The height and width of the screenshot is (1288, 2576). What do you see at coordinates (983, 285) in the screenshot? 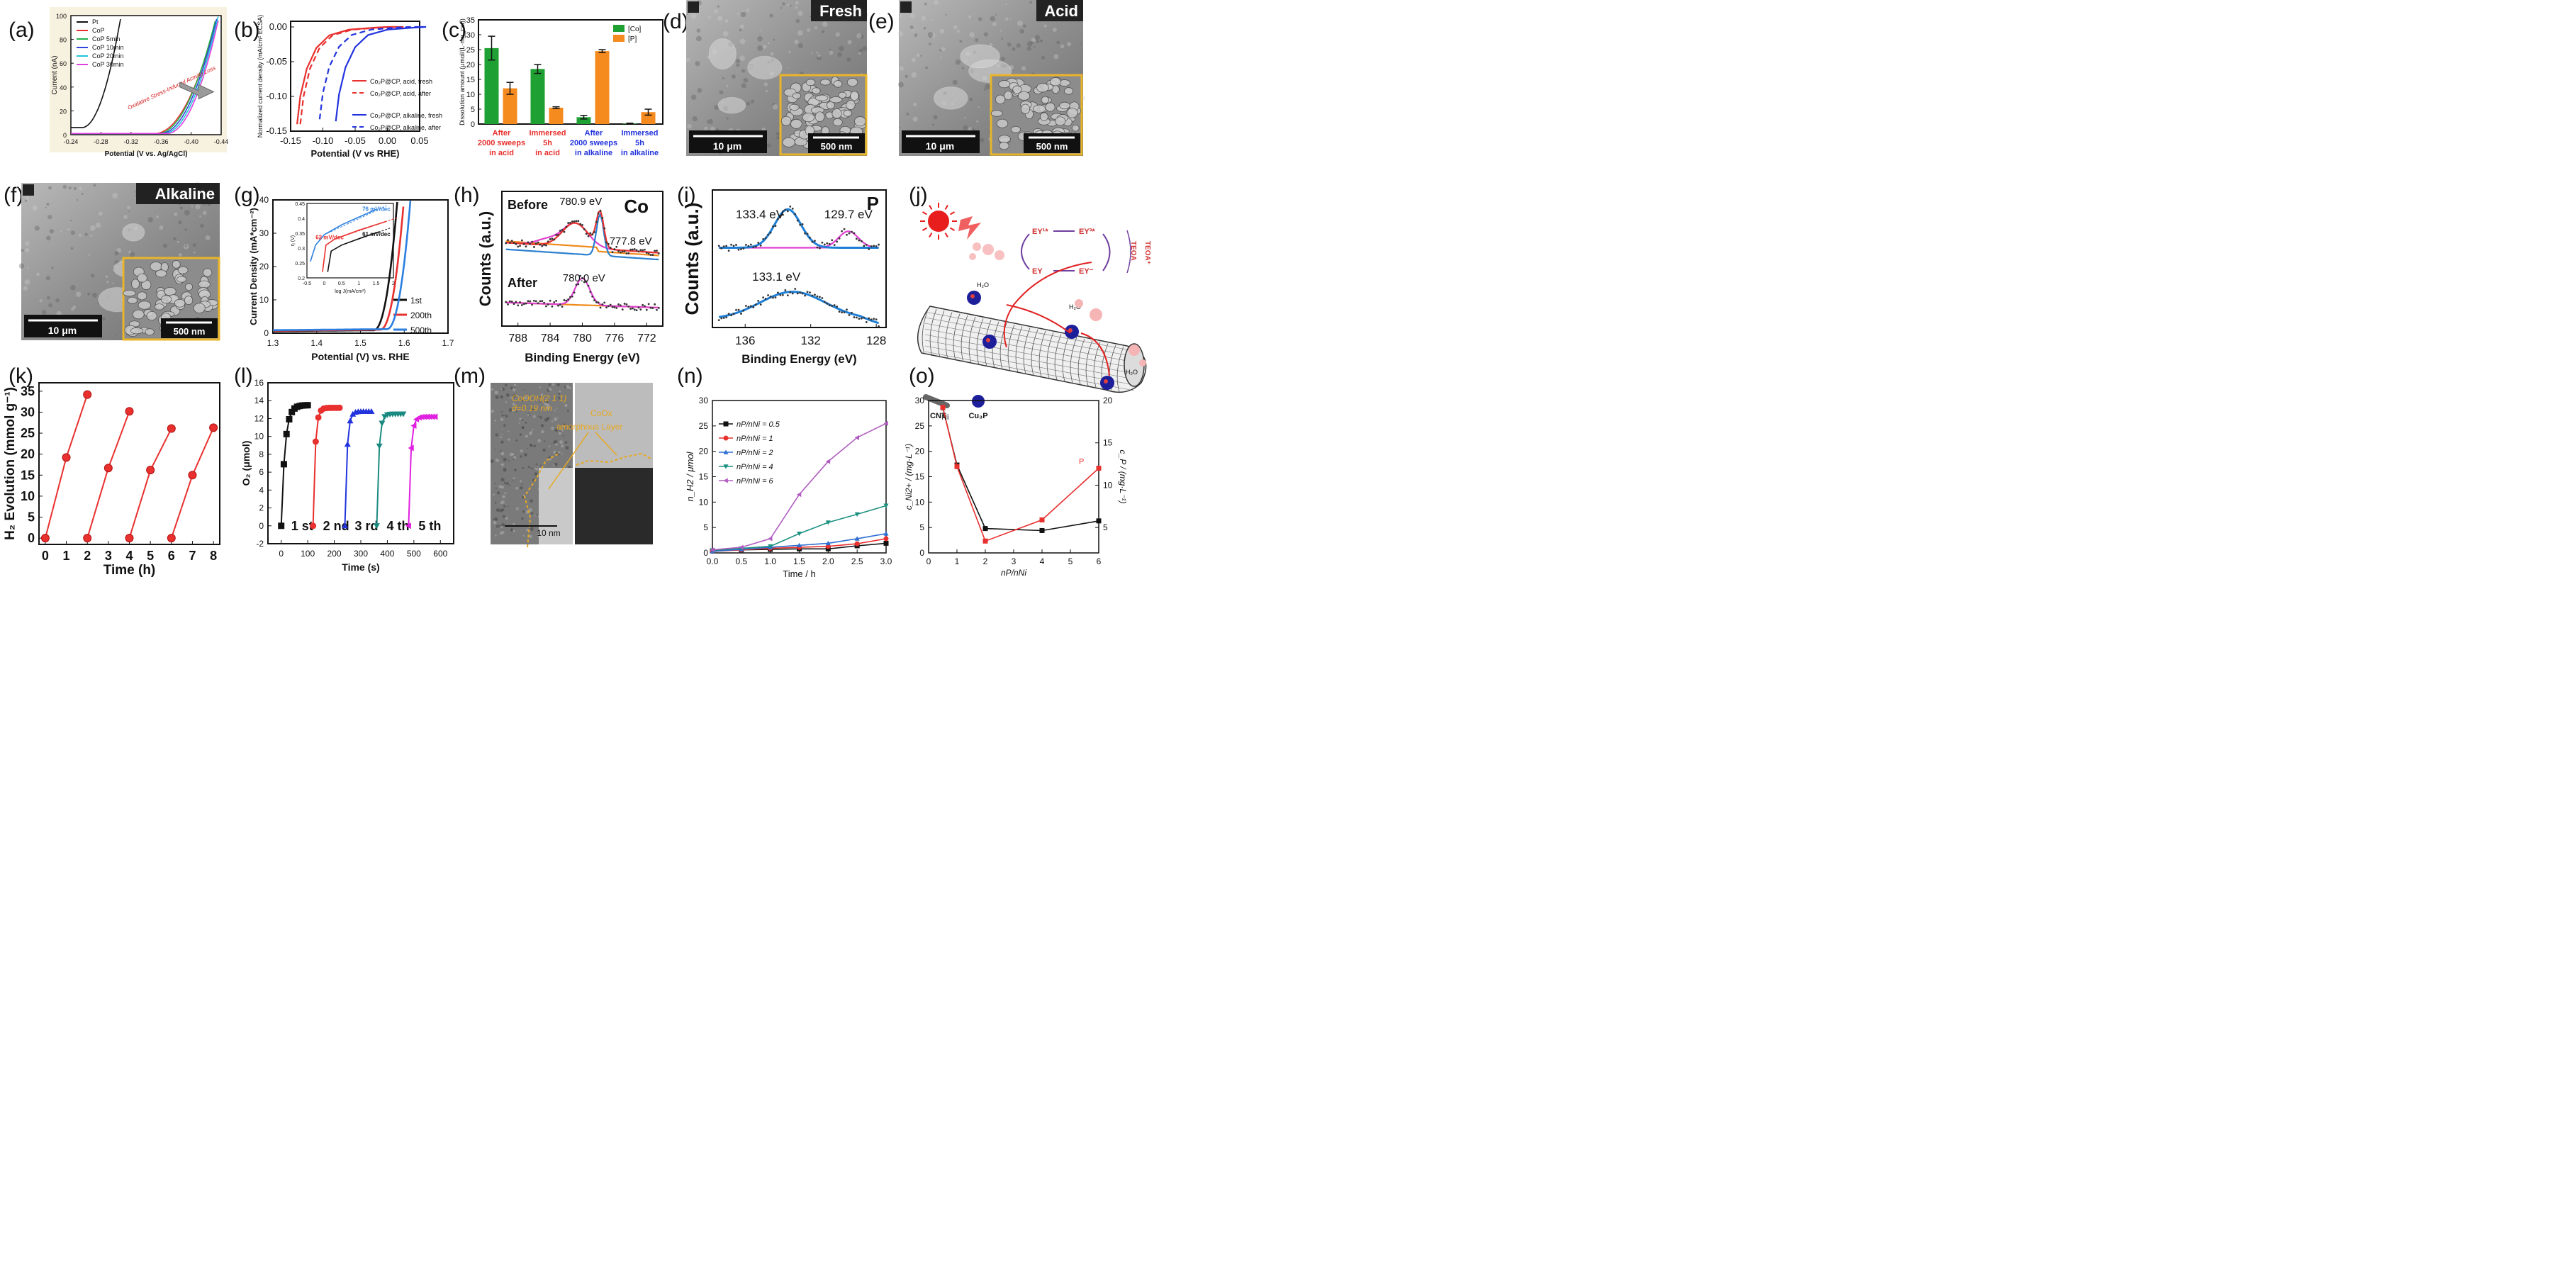
I see `water-label: H₂O` at bounding box center [983, 285].